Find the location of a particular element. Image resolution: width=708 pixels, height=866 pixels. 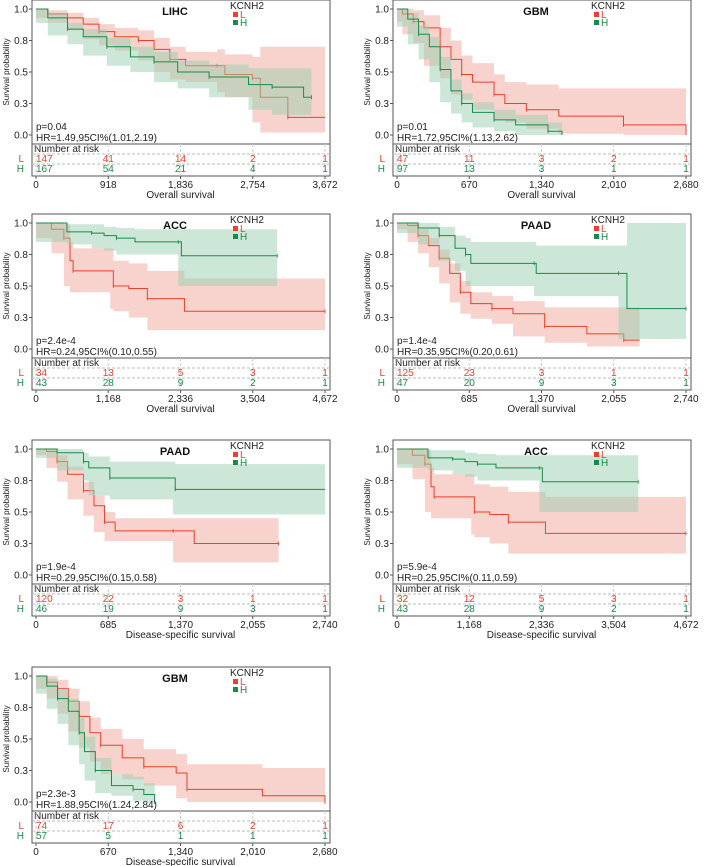

x-axis-label: Overall survival is located at coordinates (180, 195).